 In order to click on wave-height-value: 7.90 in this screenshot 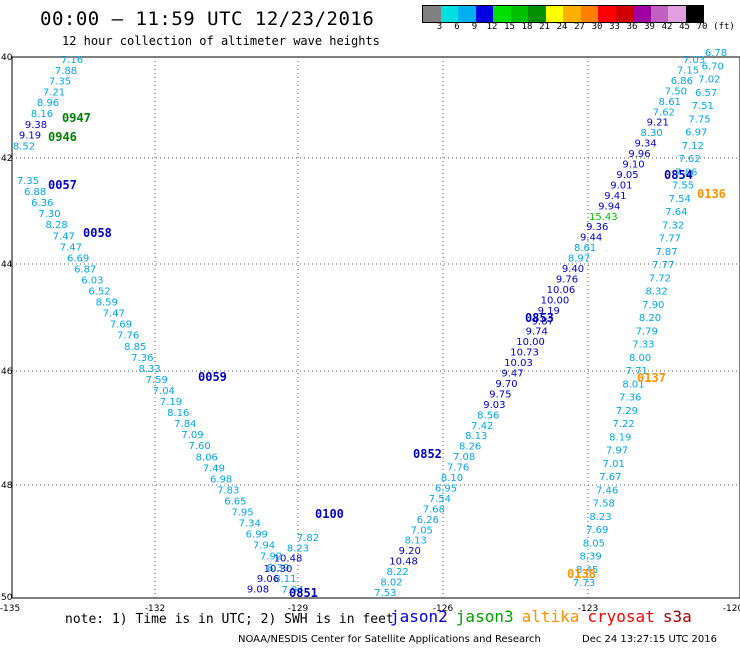, I will do `click(653, 305)`.